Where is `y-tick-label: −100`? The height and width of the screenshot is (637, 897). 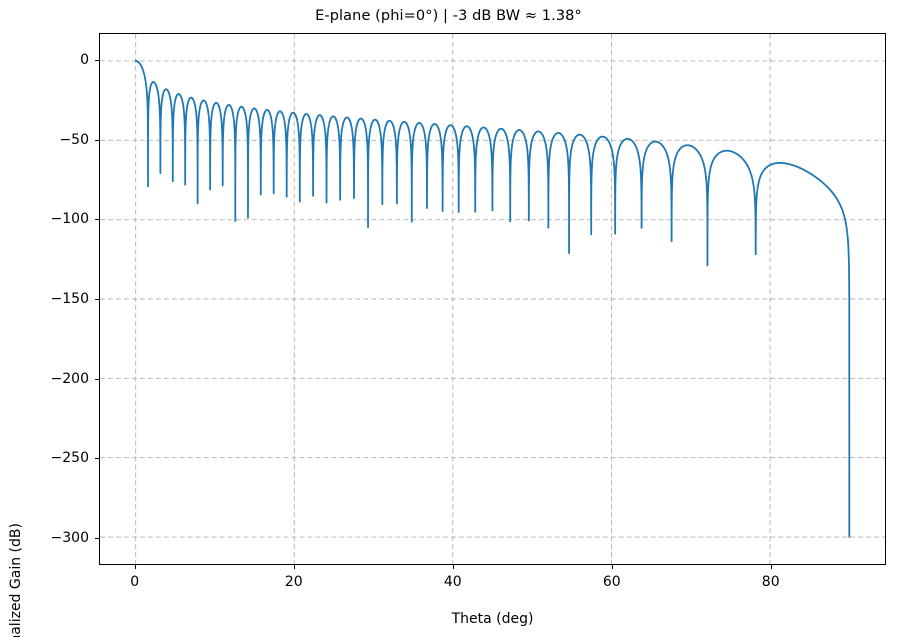
y-tick-label: −100 is located at coordinates (69, 219).